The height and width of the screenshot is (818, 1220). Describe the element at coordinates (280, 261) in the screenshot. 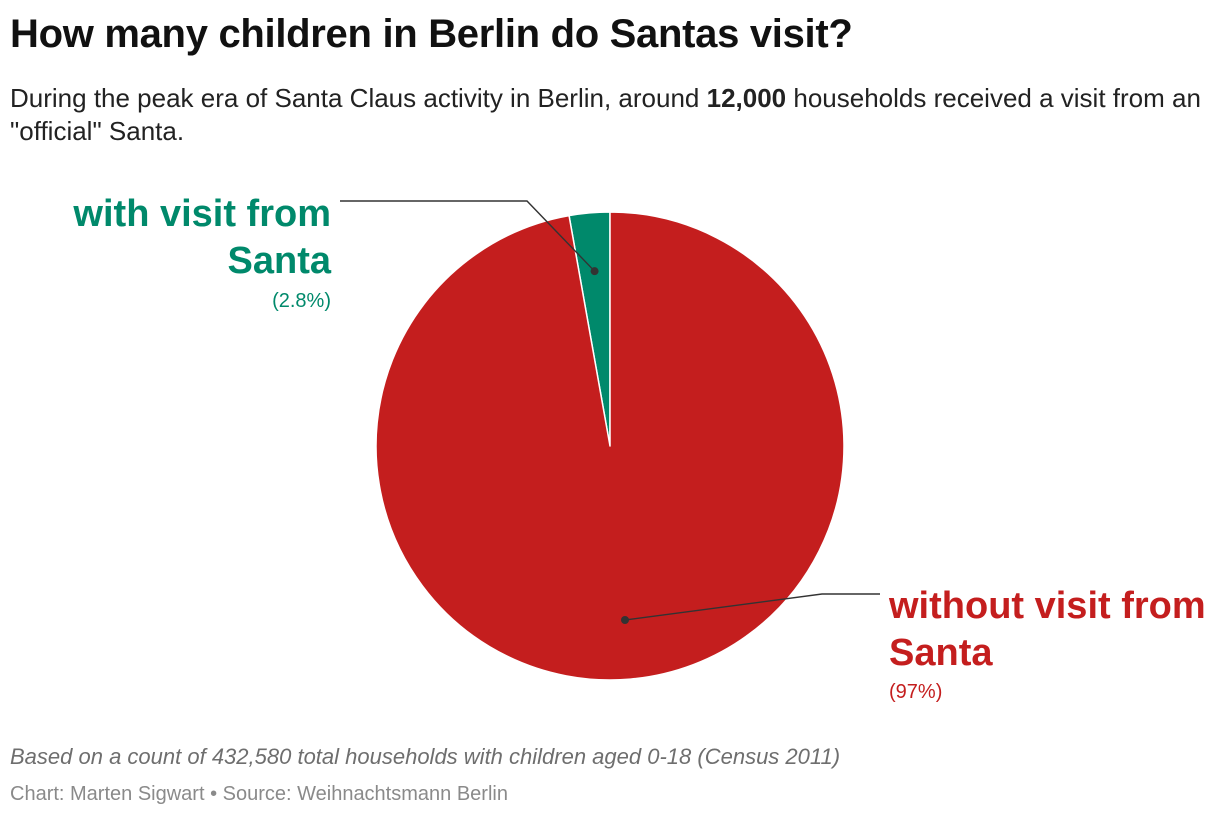

I see `slice-label-with-visit-line-2: Santa` at that location.